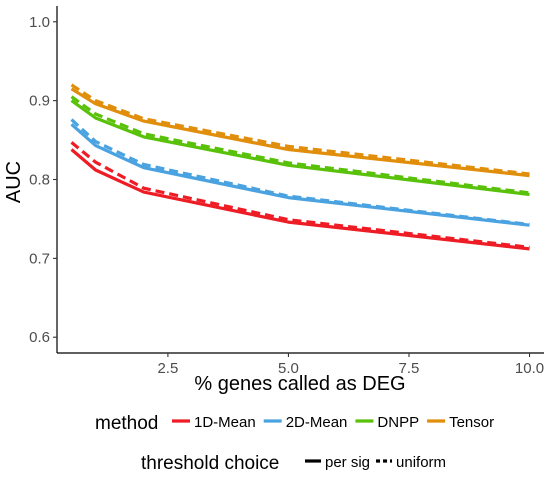  I want to click on y-tick-label: 0.9, so click(39, 101).